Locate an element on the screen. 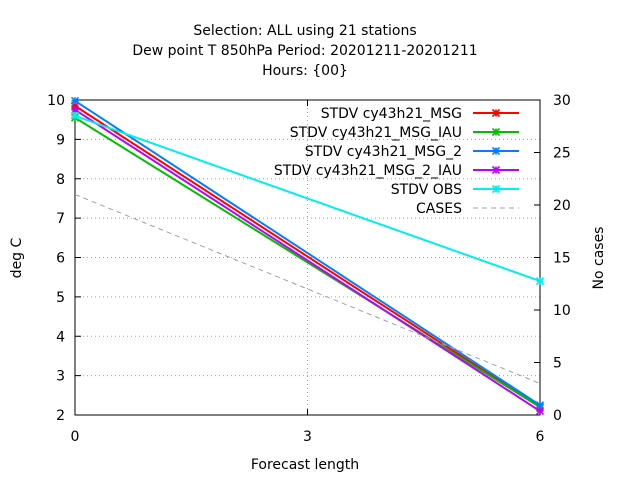  y-tick-label: 6 is located at coordinates (60, 259).